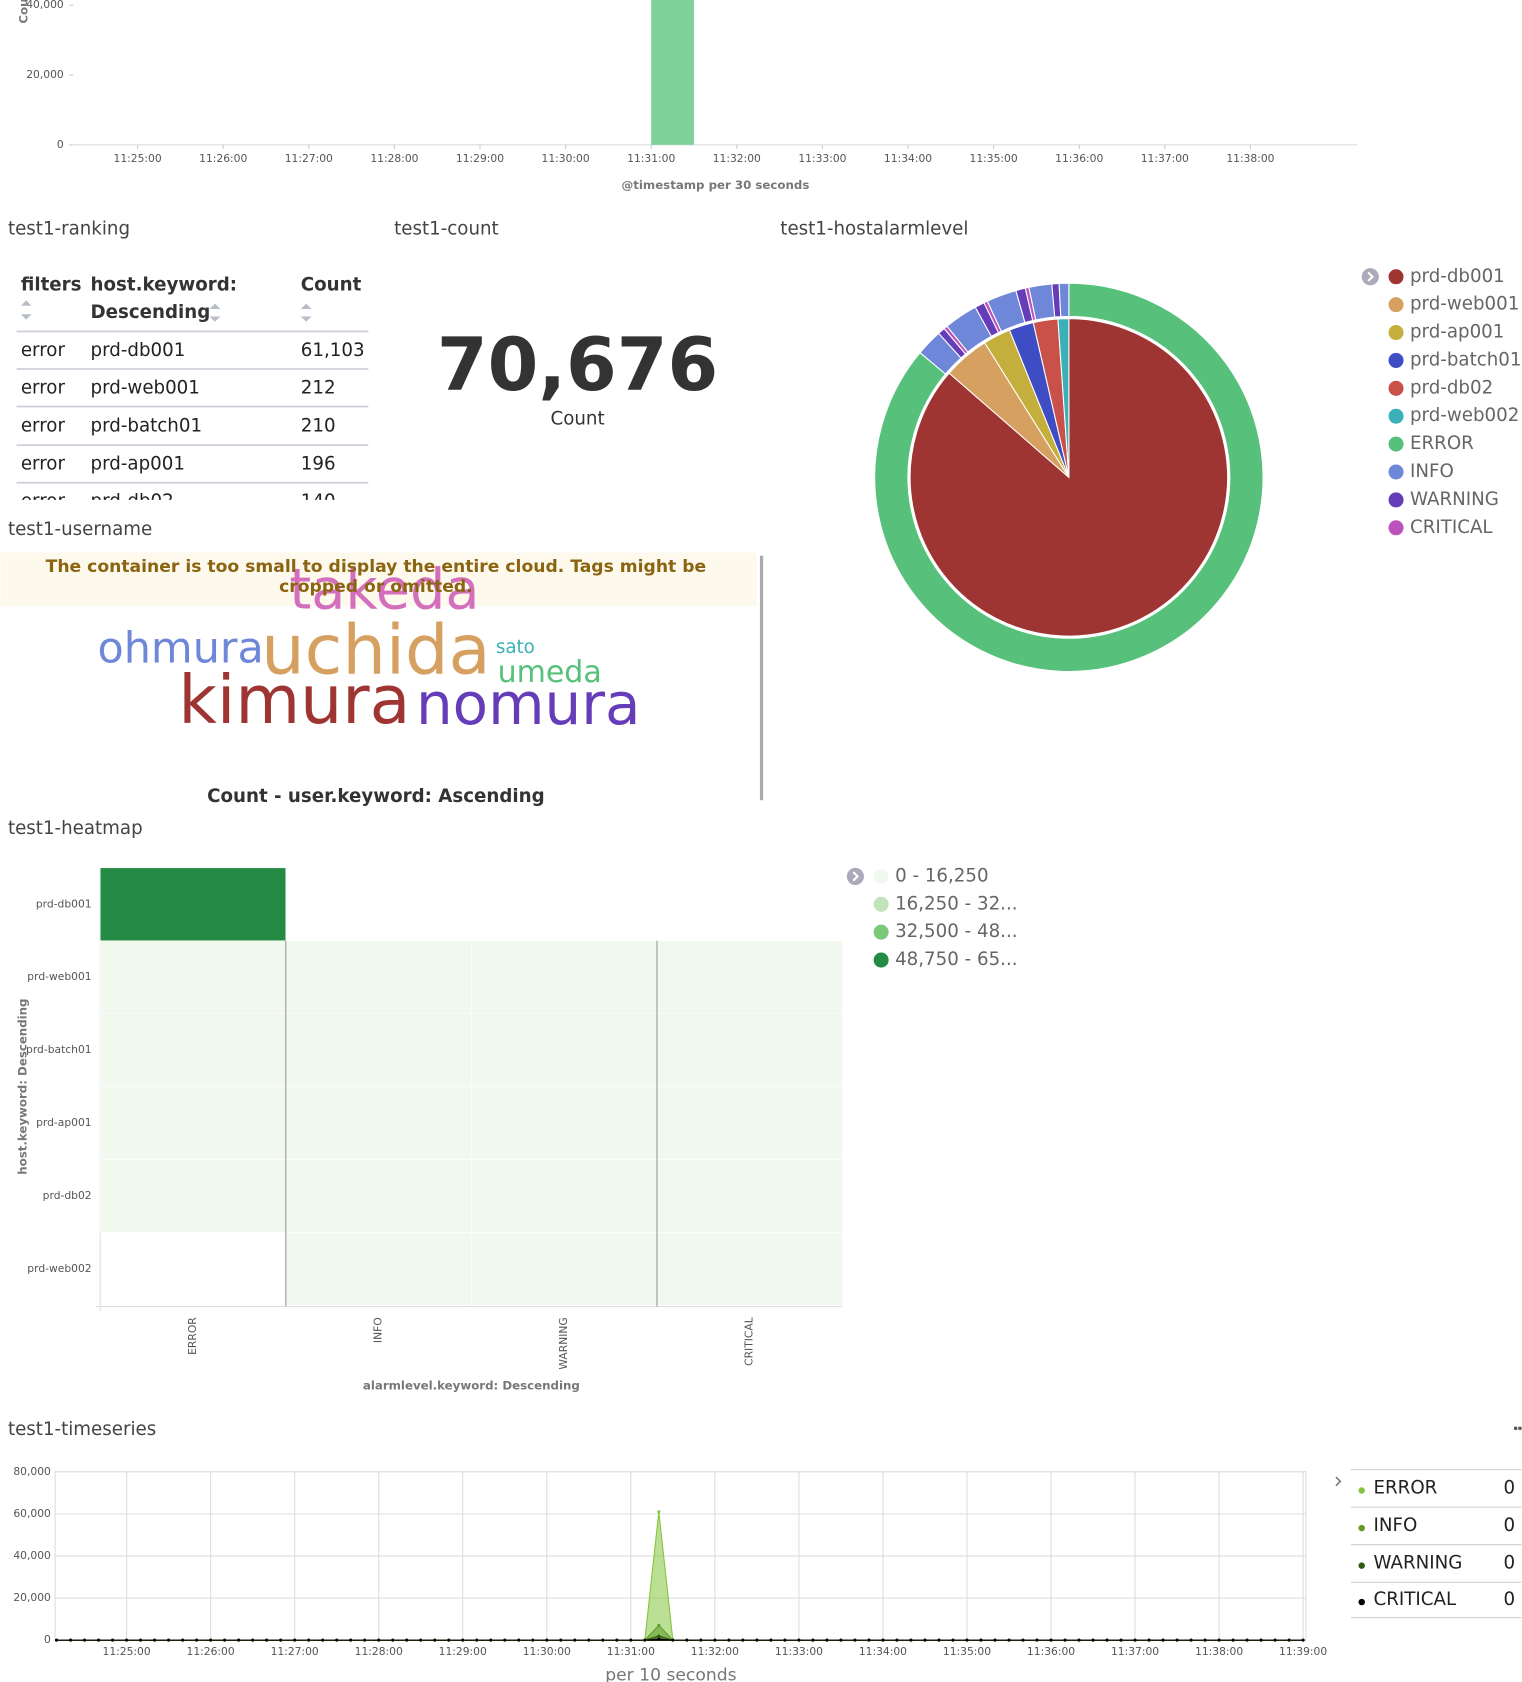  I want to click on x-tick-label: 11:34:00, so click(908, 158).